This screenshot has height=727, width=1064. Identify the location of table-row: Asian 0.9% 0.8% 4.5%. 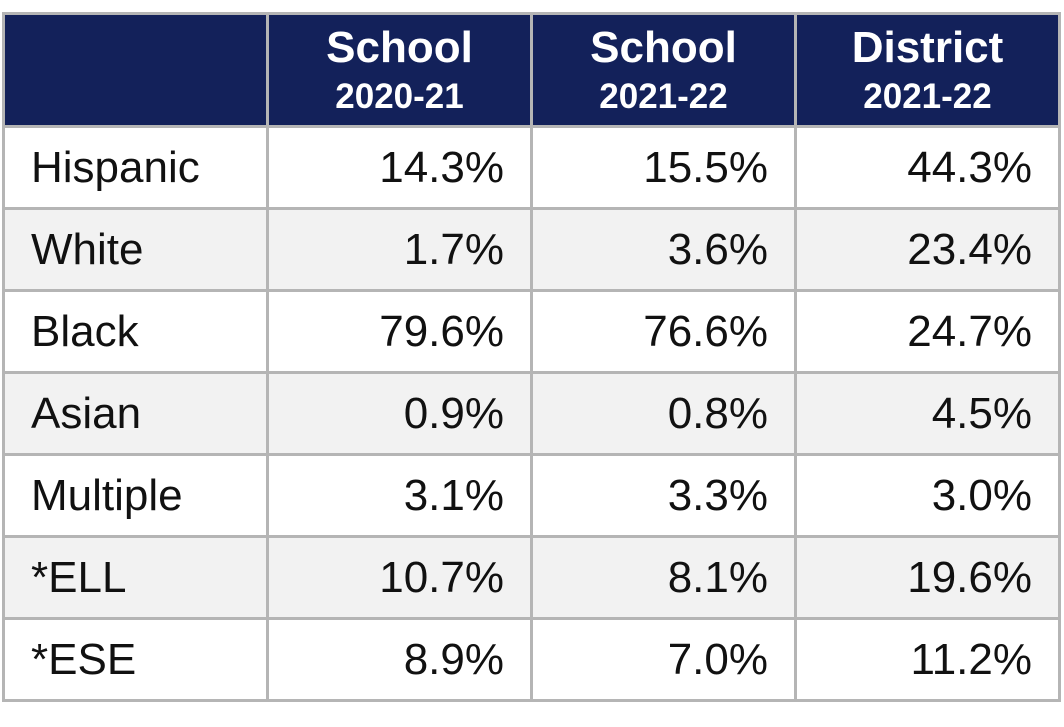
(531, 413).